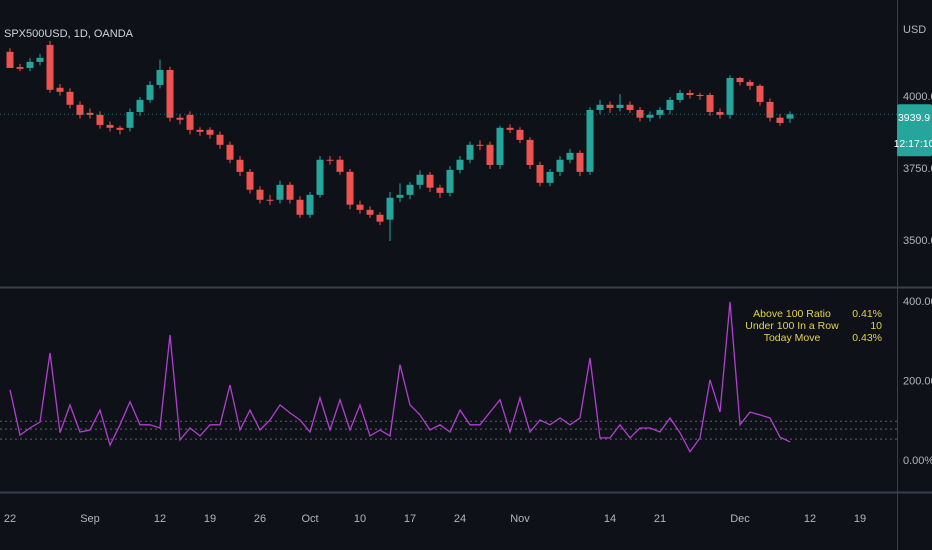 The height and width of the screenshot is (550, 932). I want to click on y-axis-label: USD, so click(914, 30).